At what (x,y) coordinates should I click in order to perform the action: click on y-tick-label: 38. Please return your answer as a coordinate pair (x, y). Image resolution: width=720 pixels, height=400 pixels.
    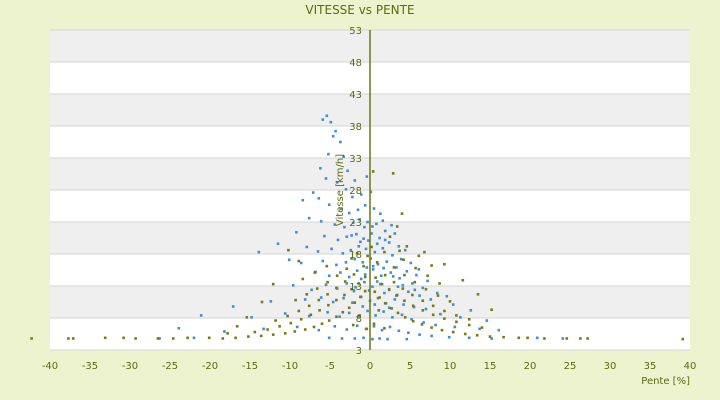
    Looking at the image, I should click on (355, 127).